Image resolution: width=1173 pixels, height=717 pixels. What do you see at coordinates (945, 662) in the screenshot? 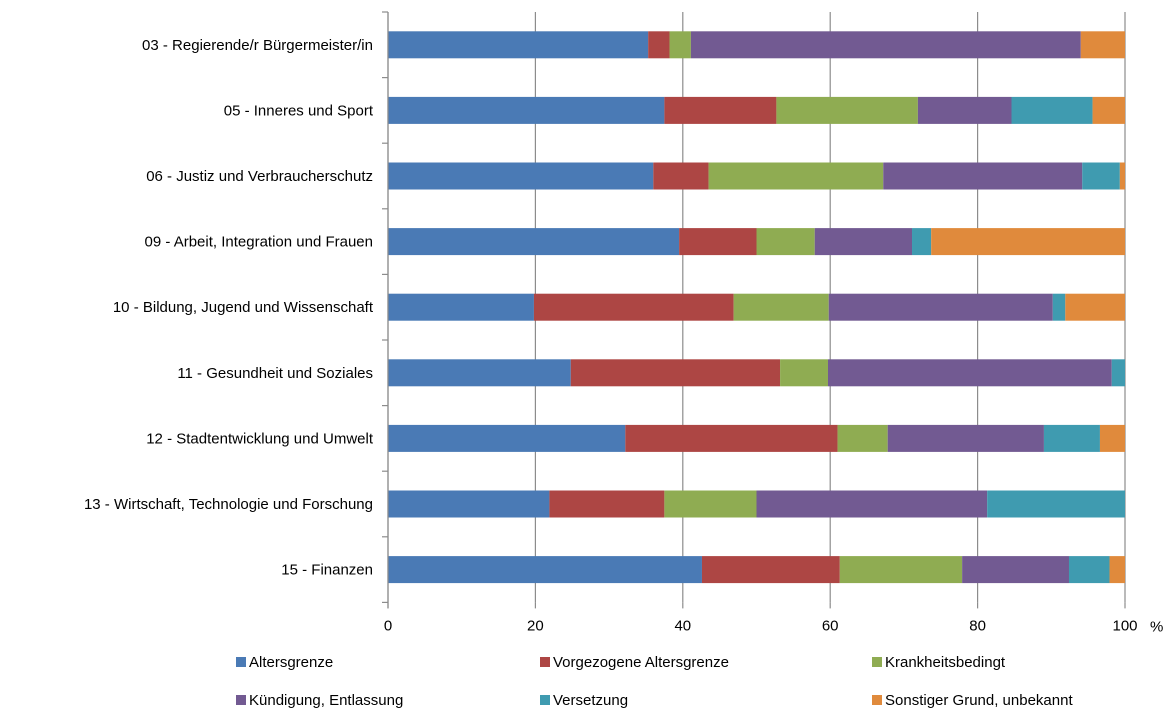
I see `legend-label: Krankheitsbedingt` at bounding box center [945, 662].